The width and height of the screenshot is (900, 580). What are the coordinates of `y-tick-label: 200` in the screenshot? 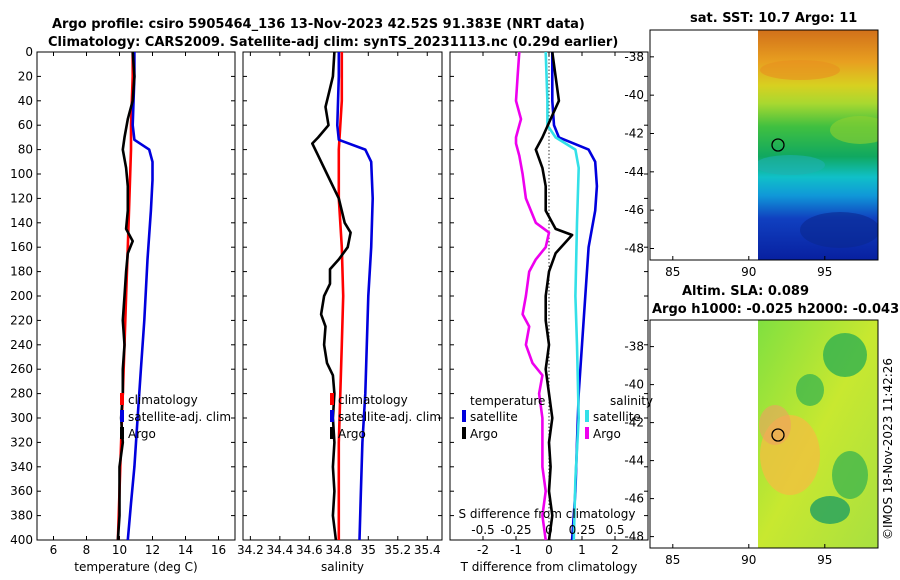 It's located at (21, 296).